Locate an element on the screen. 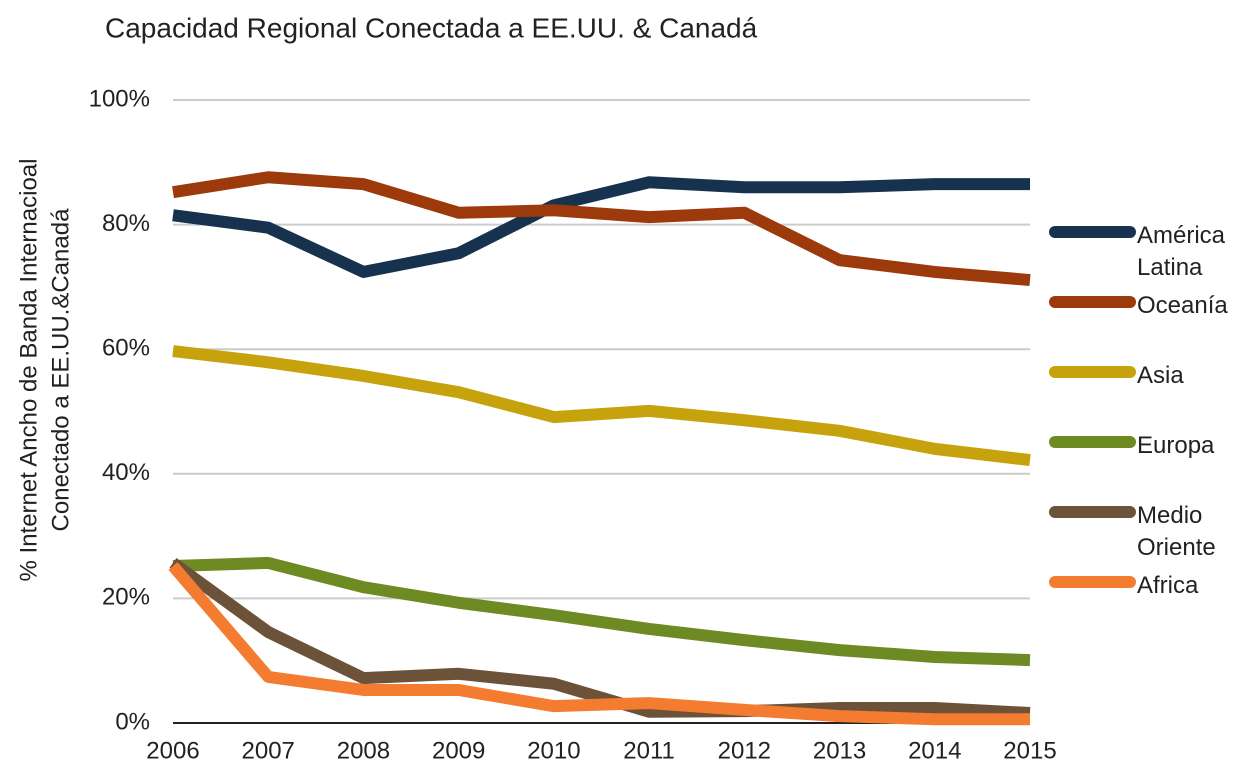 Image resolution: width=1251 pixels, height=772 pixels. y-tick-label: 80% is located at coordinates (126, 223).